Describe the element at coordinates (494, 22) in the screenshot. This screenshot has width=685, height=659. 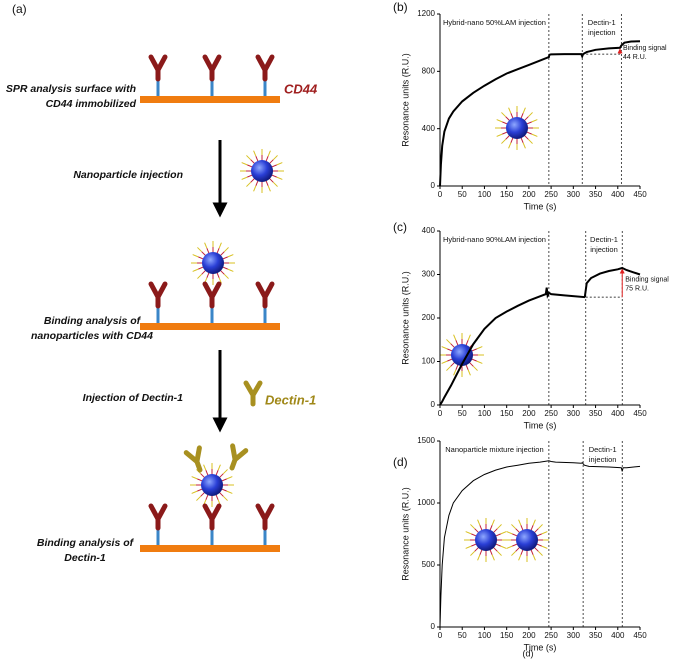
I see `annotation: Hybrid-nano 50%LAM injection` at that location.